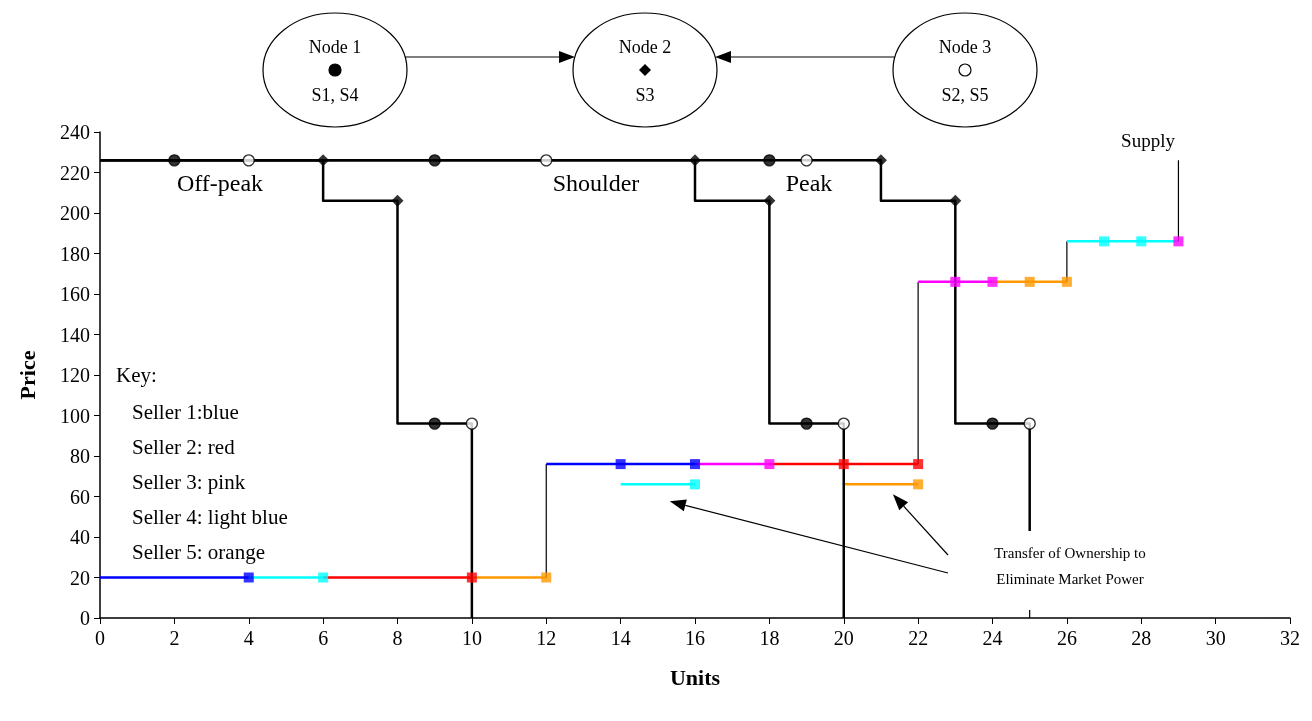 This screenshot has width=1312, height=721. I want to click on y-tick-label: 60, so click(80, 496).